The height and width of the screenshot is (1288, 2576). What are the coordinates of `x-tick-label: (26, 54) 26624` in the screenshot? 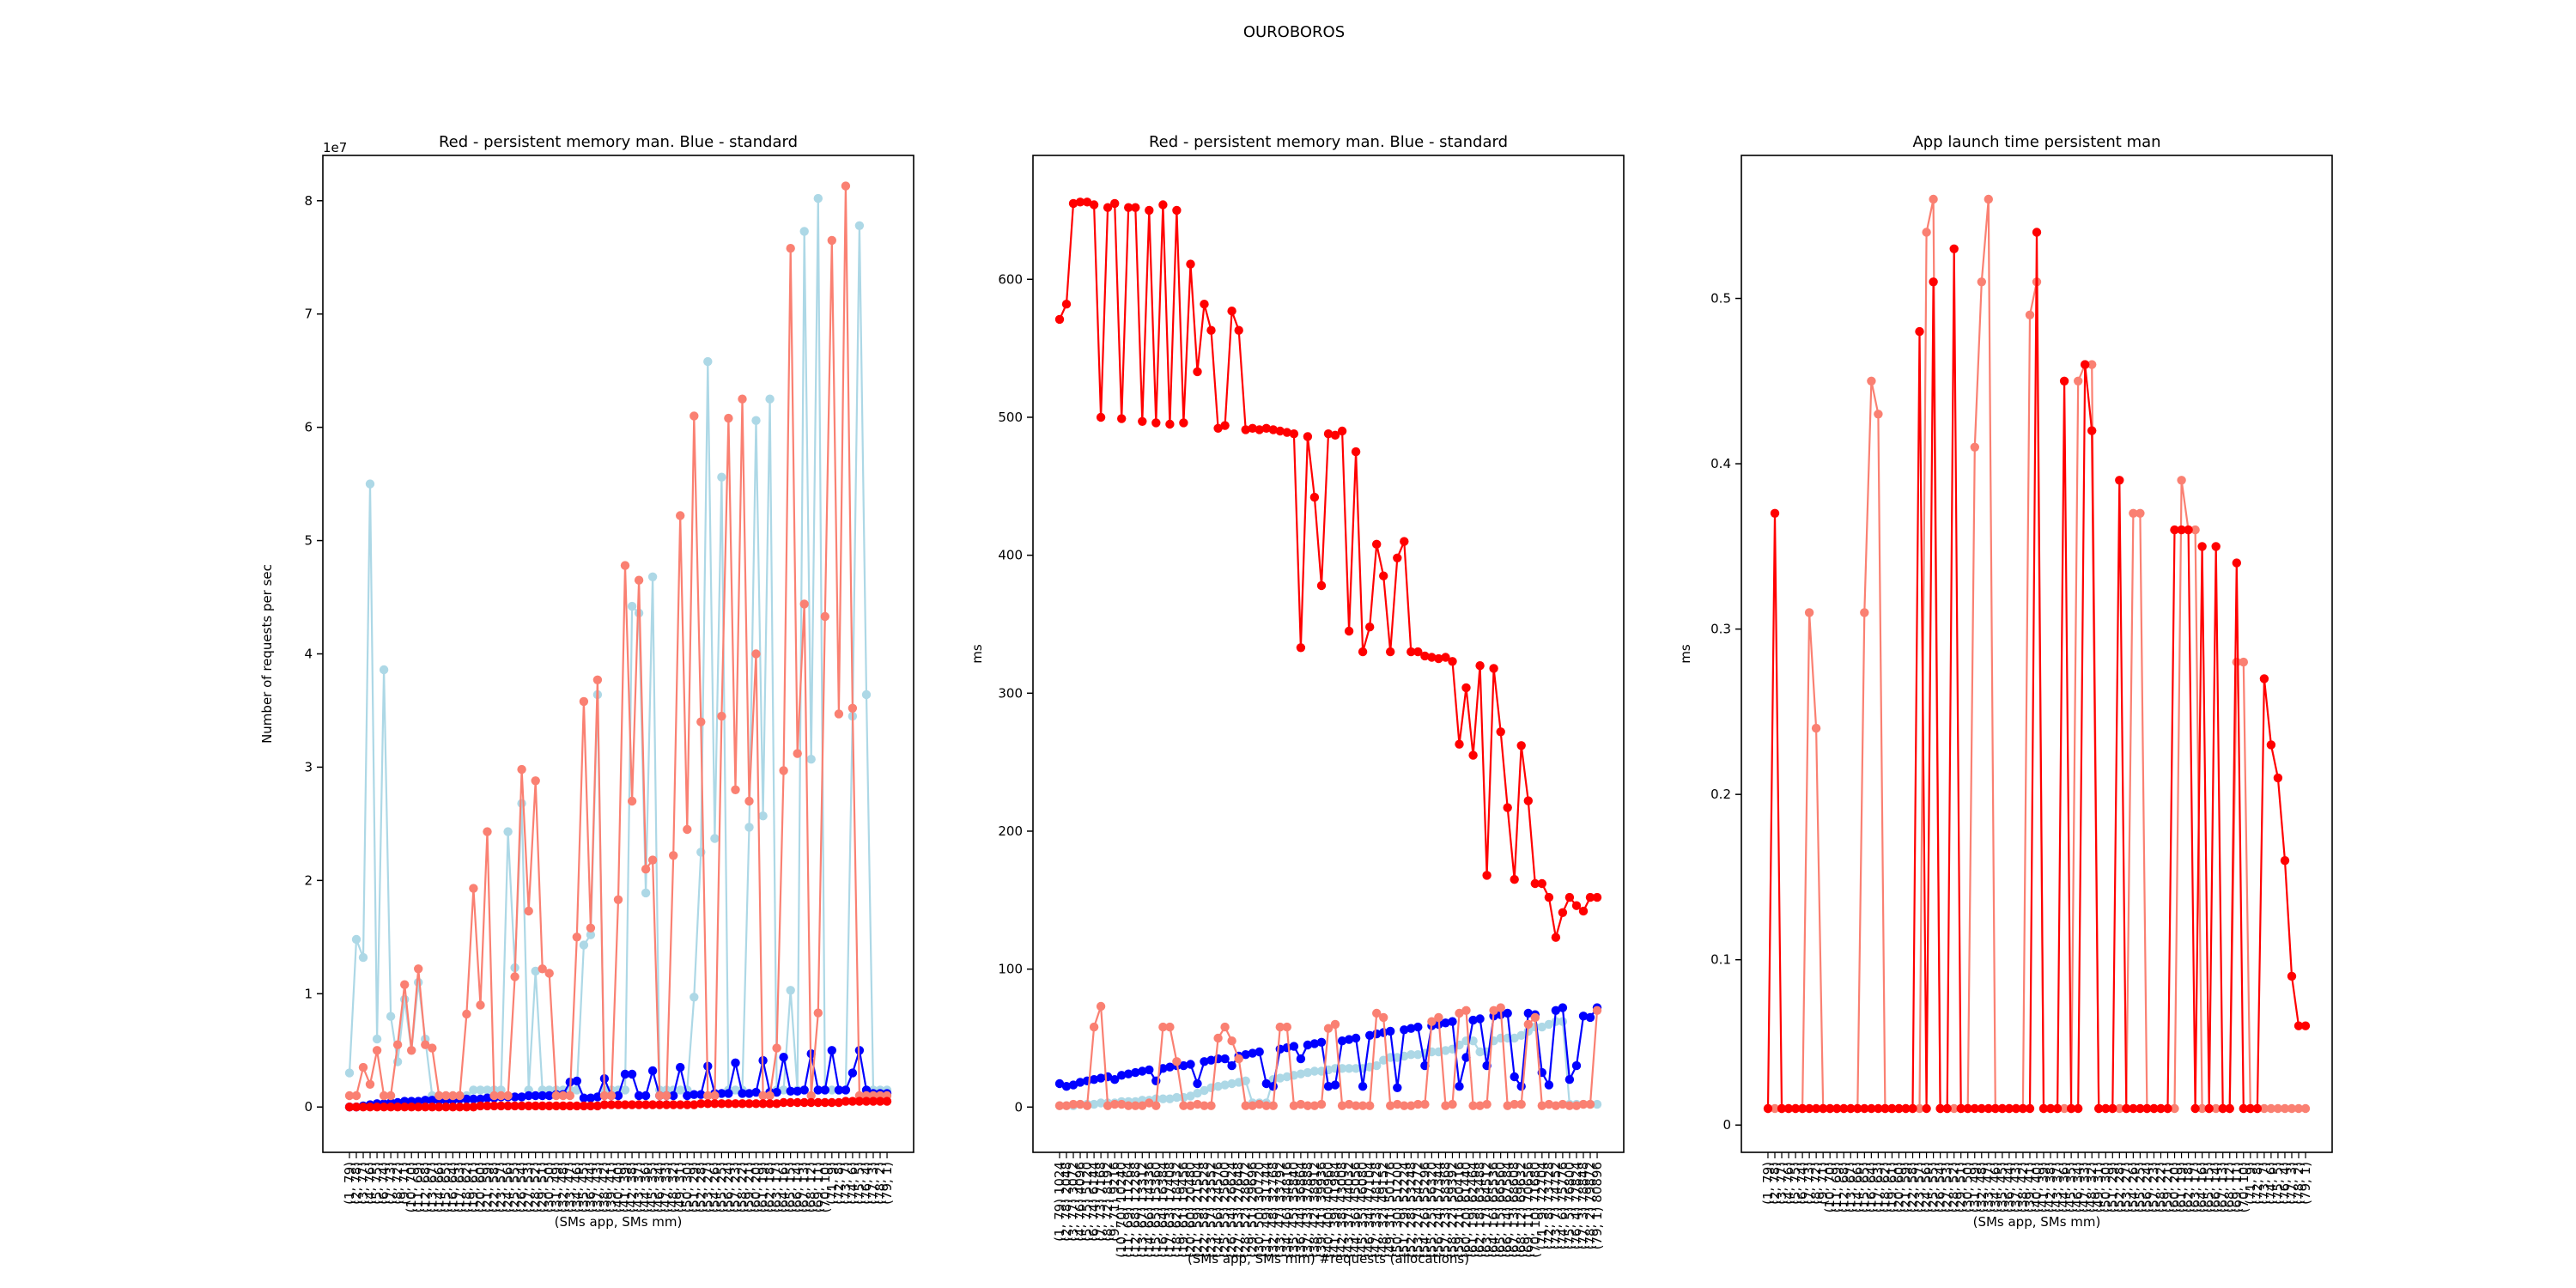 It's located at (1232, 1210).